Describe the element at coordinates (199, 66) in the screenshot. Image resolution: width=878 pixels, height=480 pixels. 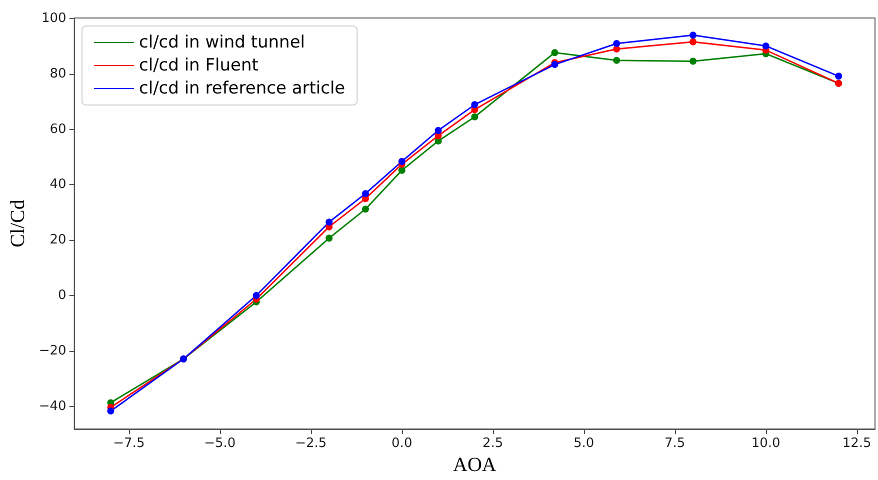
I see `legend-label: cl/cd in Fluent` at that location.